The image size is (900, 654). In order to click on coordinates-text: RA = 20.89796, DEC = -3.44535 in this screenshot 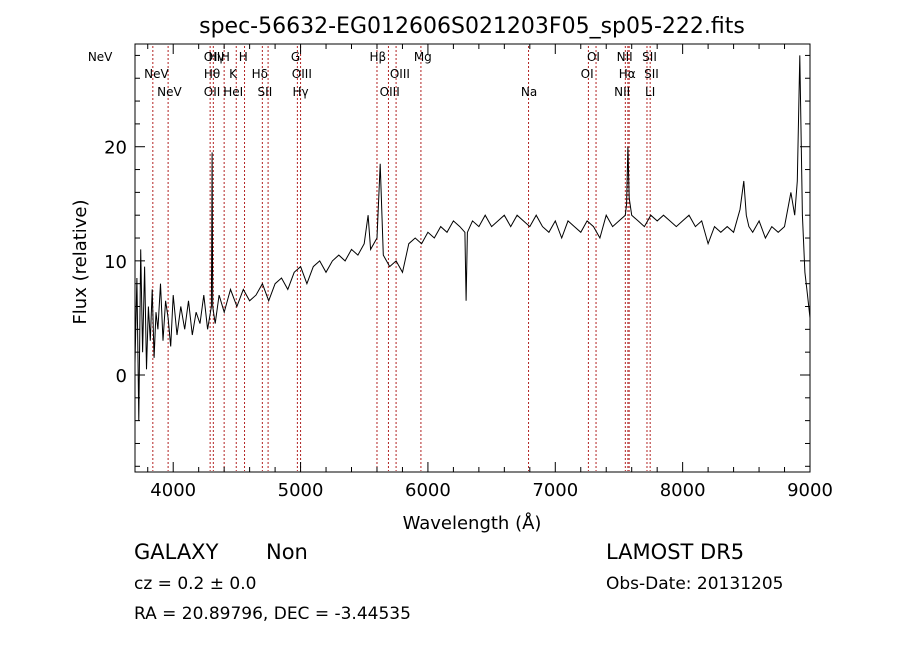, I will do `click(272, 614)`.